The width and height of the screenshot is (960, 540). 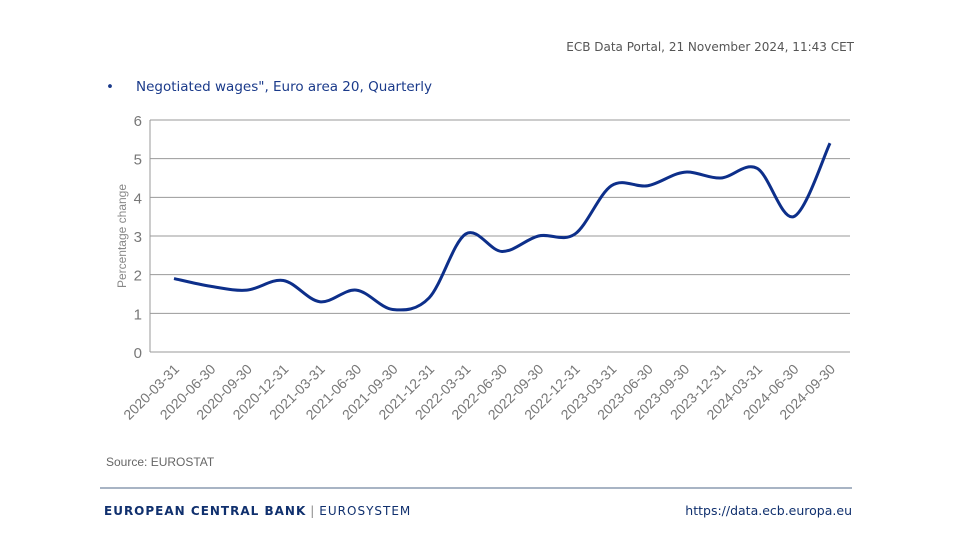 What do you see at coordinates (138, 237) in the screenshot?
I see `y-tick-label: 3` at bounding box center [138, 237].